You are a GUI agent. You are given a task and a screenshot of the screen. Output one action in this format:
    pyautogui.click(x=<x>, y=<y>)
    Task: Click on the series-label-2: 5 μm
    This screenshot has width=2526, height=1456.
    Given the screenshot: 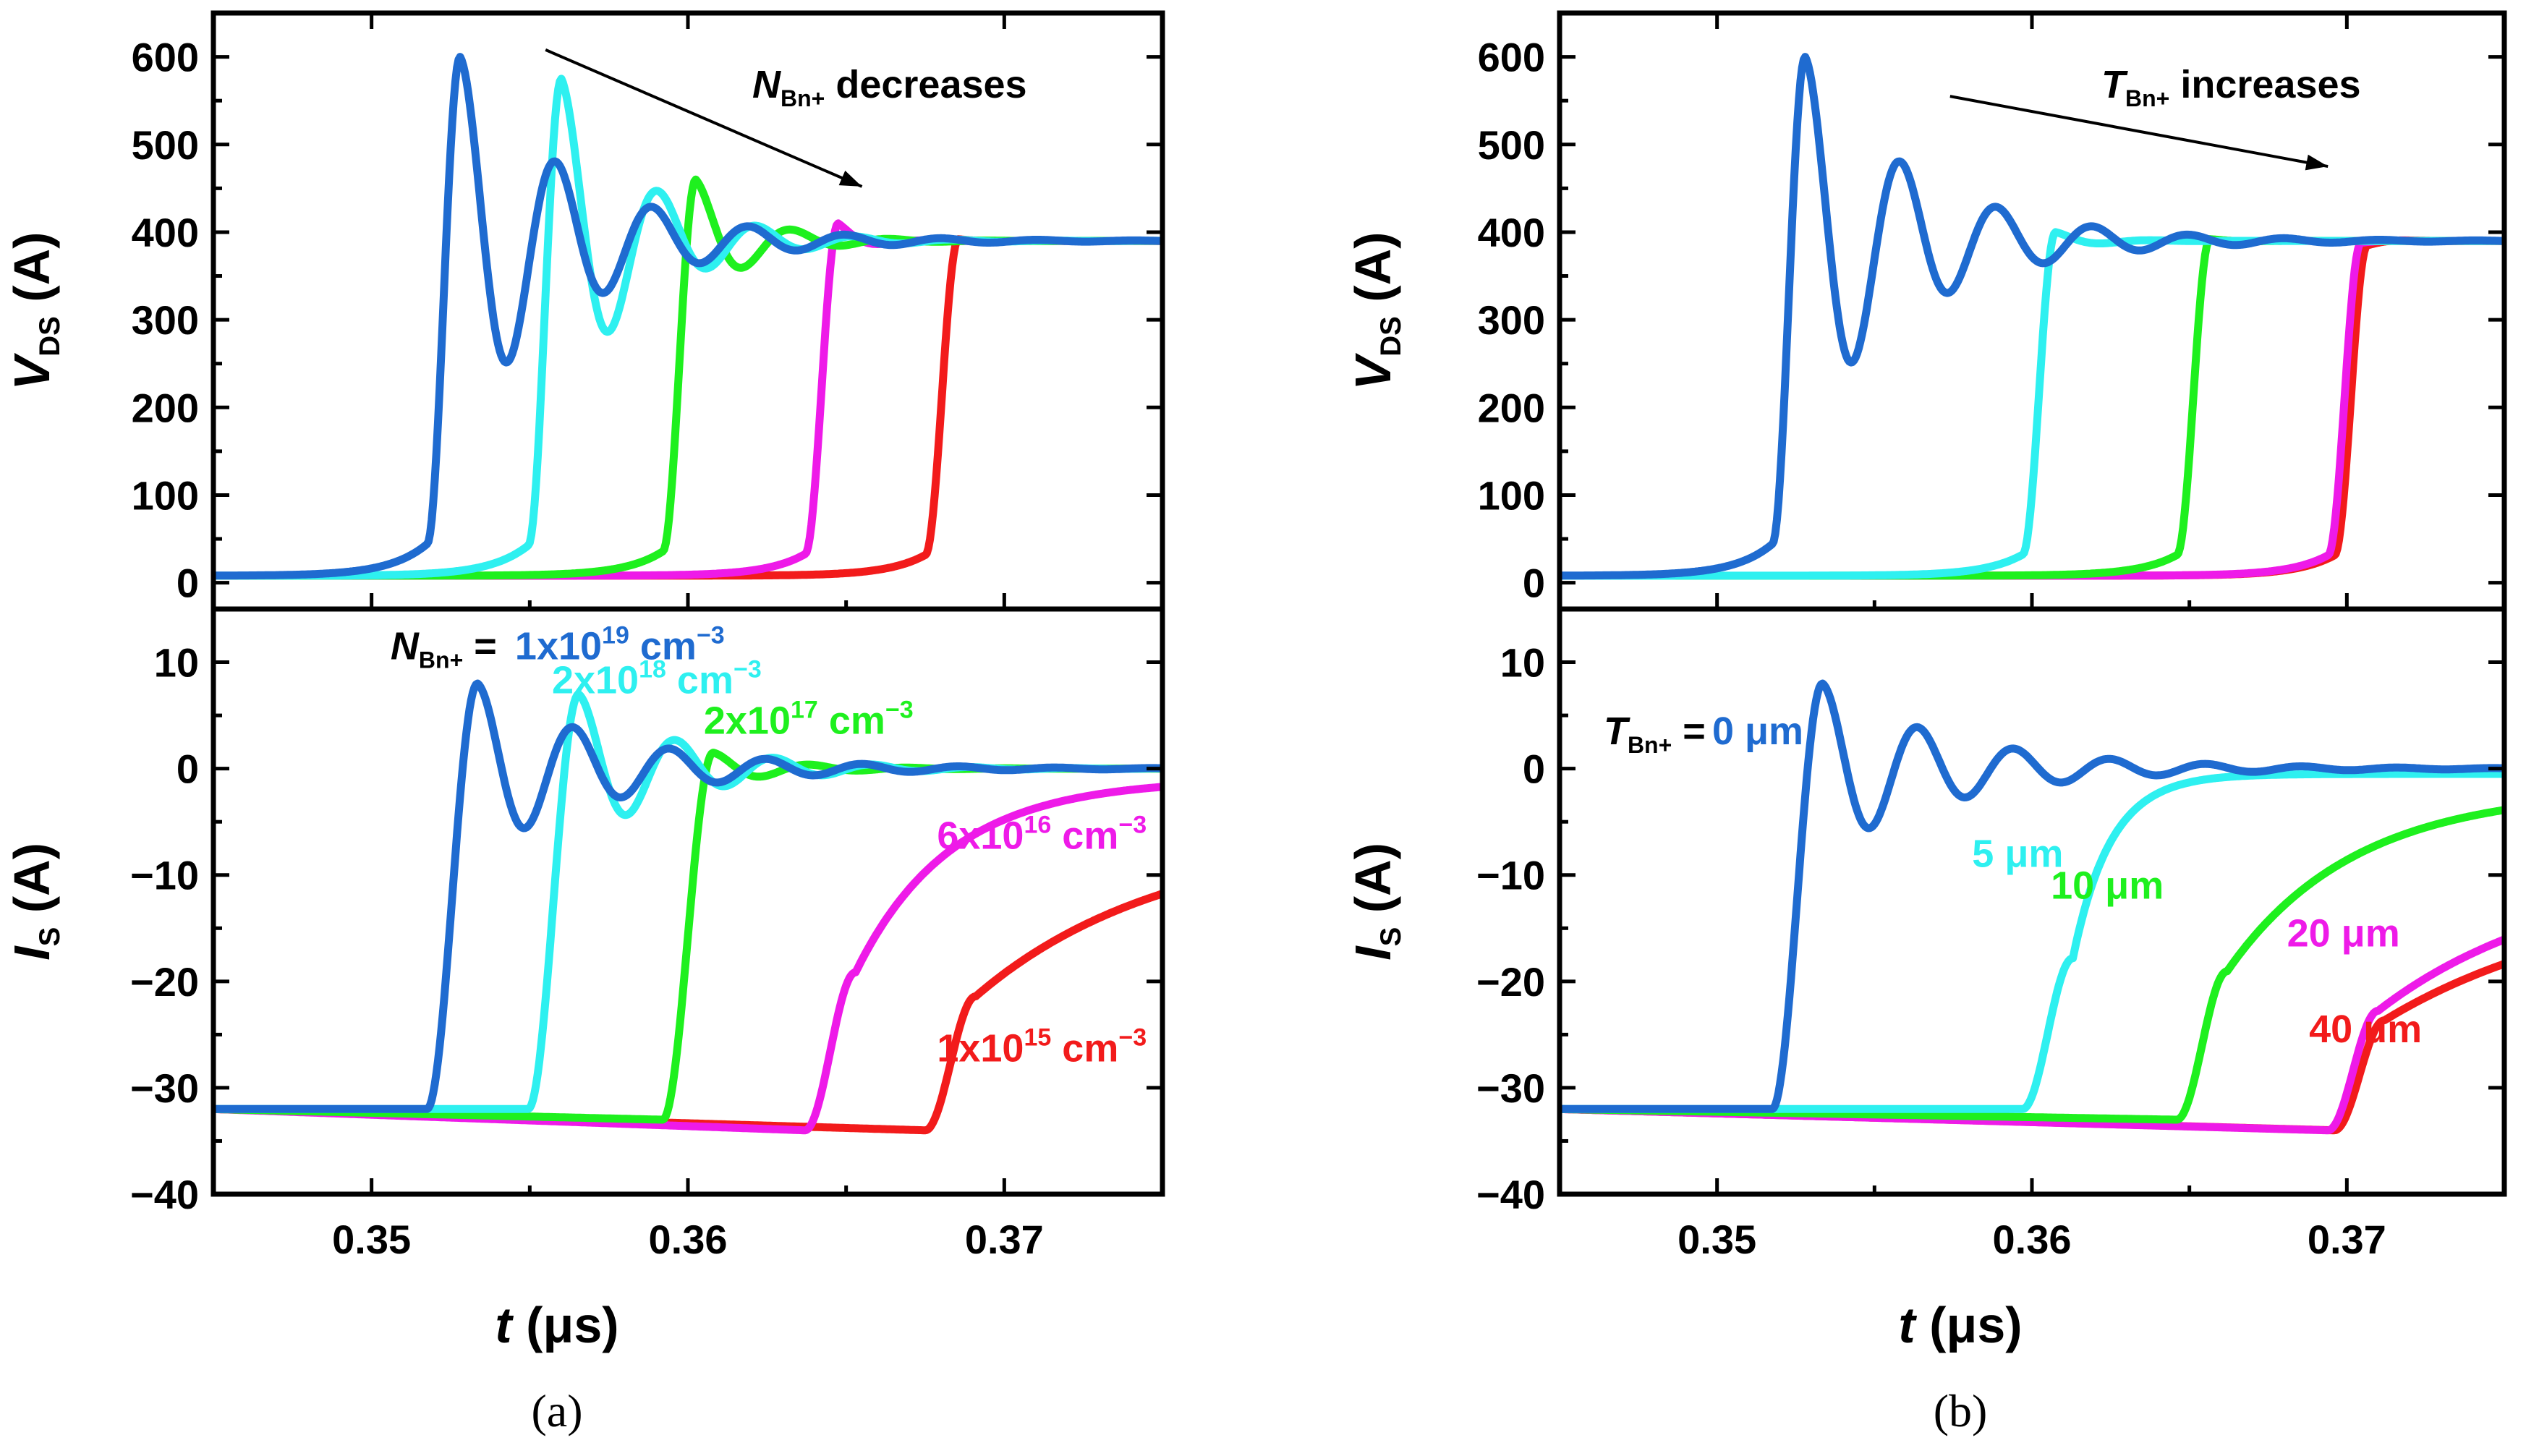 What is the action you would take?
    pyautogui.click(x=2017, y=853)
    